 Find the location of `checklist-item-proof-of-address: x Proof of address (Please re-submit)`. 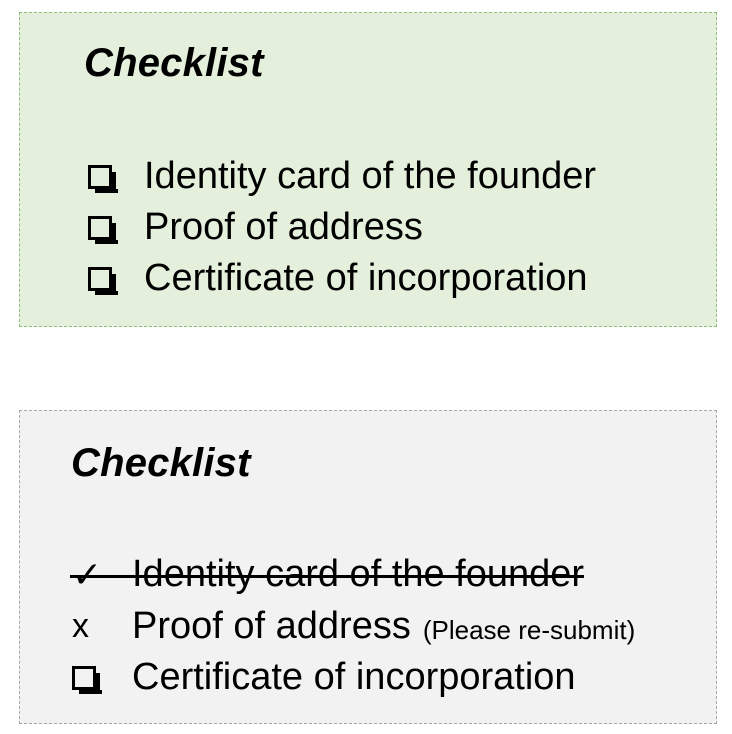

checklist-item-proof-of-address: x Proof of address (Please re-submit) is located at coordinates (353, 626).